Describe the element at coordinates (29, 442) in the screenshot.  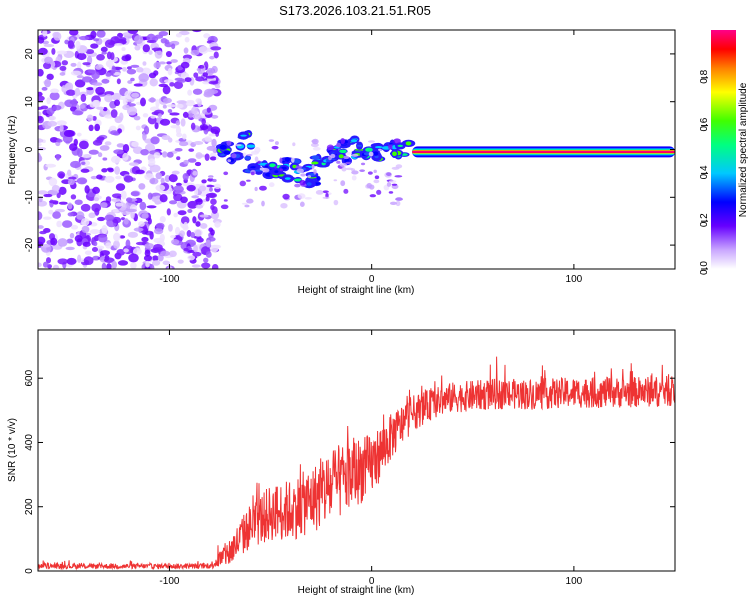
I see `snr-y-tick-label-2: 400` at that location.